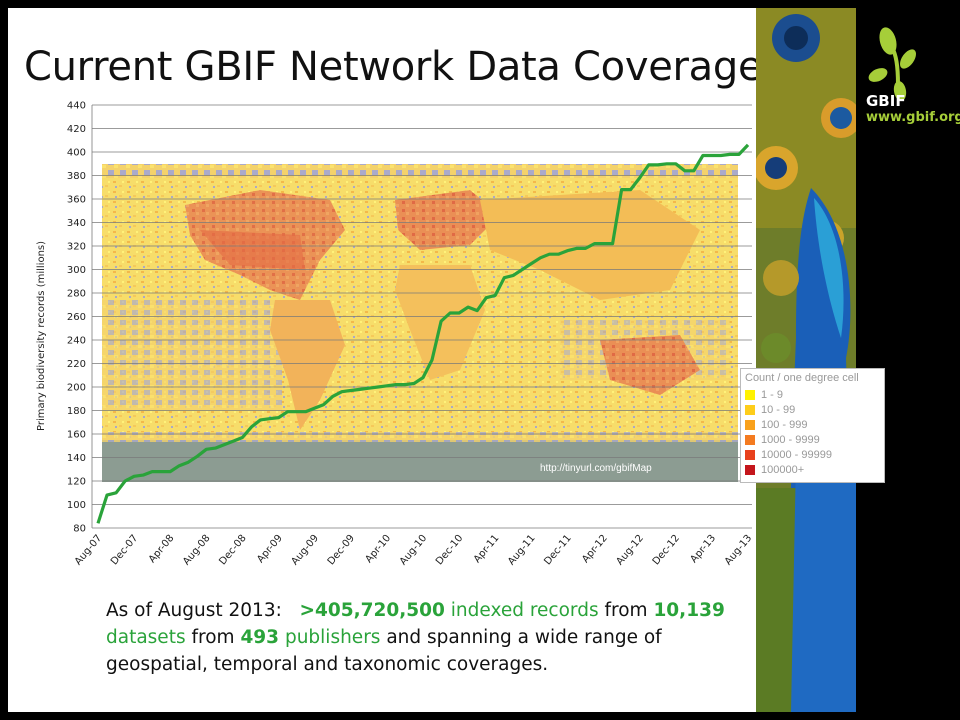 This screenshot has width=960, height=720. I want to click on summary-datasets: 10,139, so click(689, 610).